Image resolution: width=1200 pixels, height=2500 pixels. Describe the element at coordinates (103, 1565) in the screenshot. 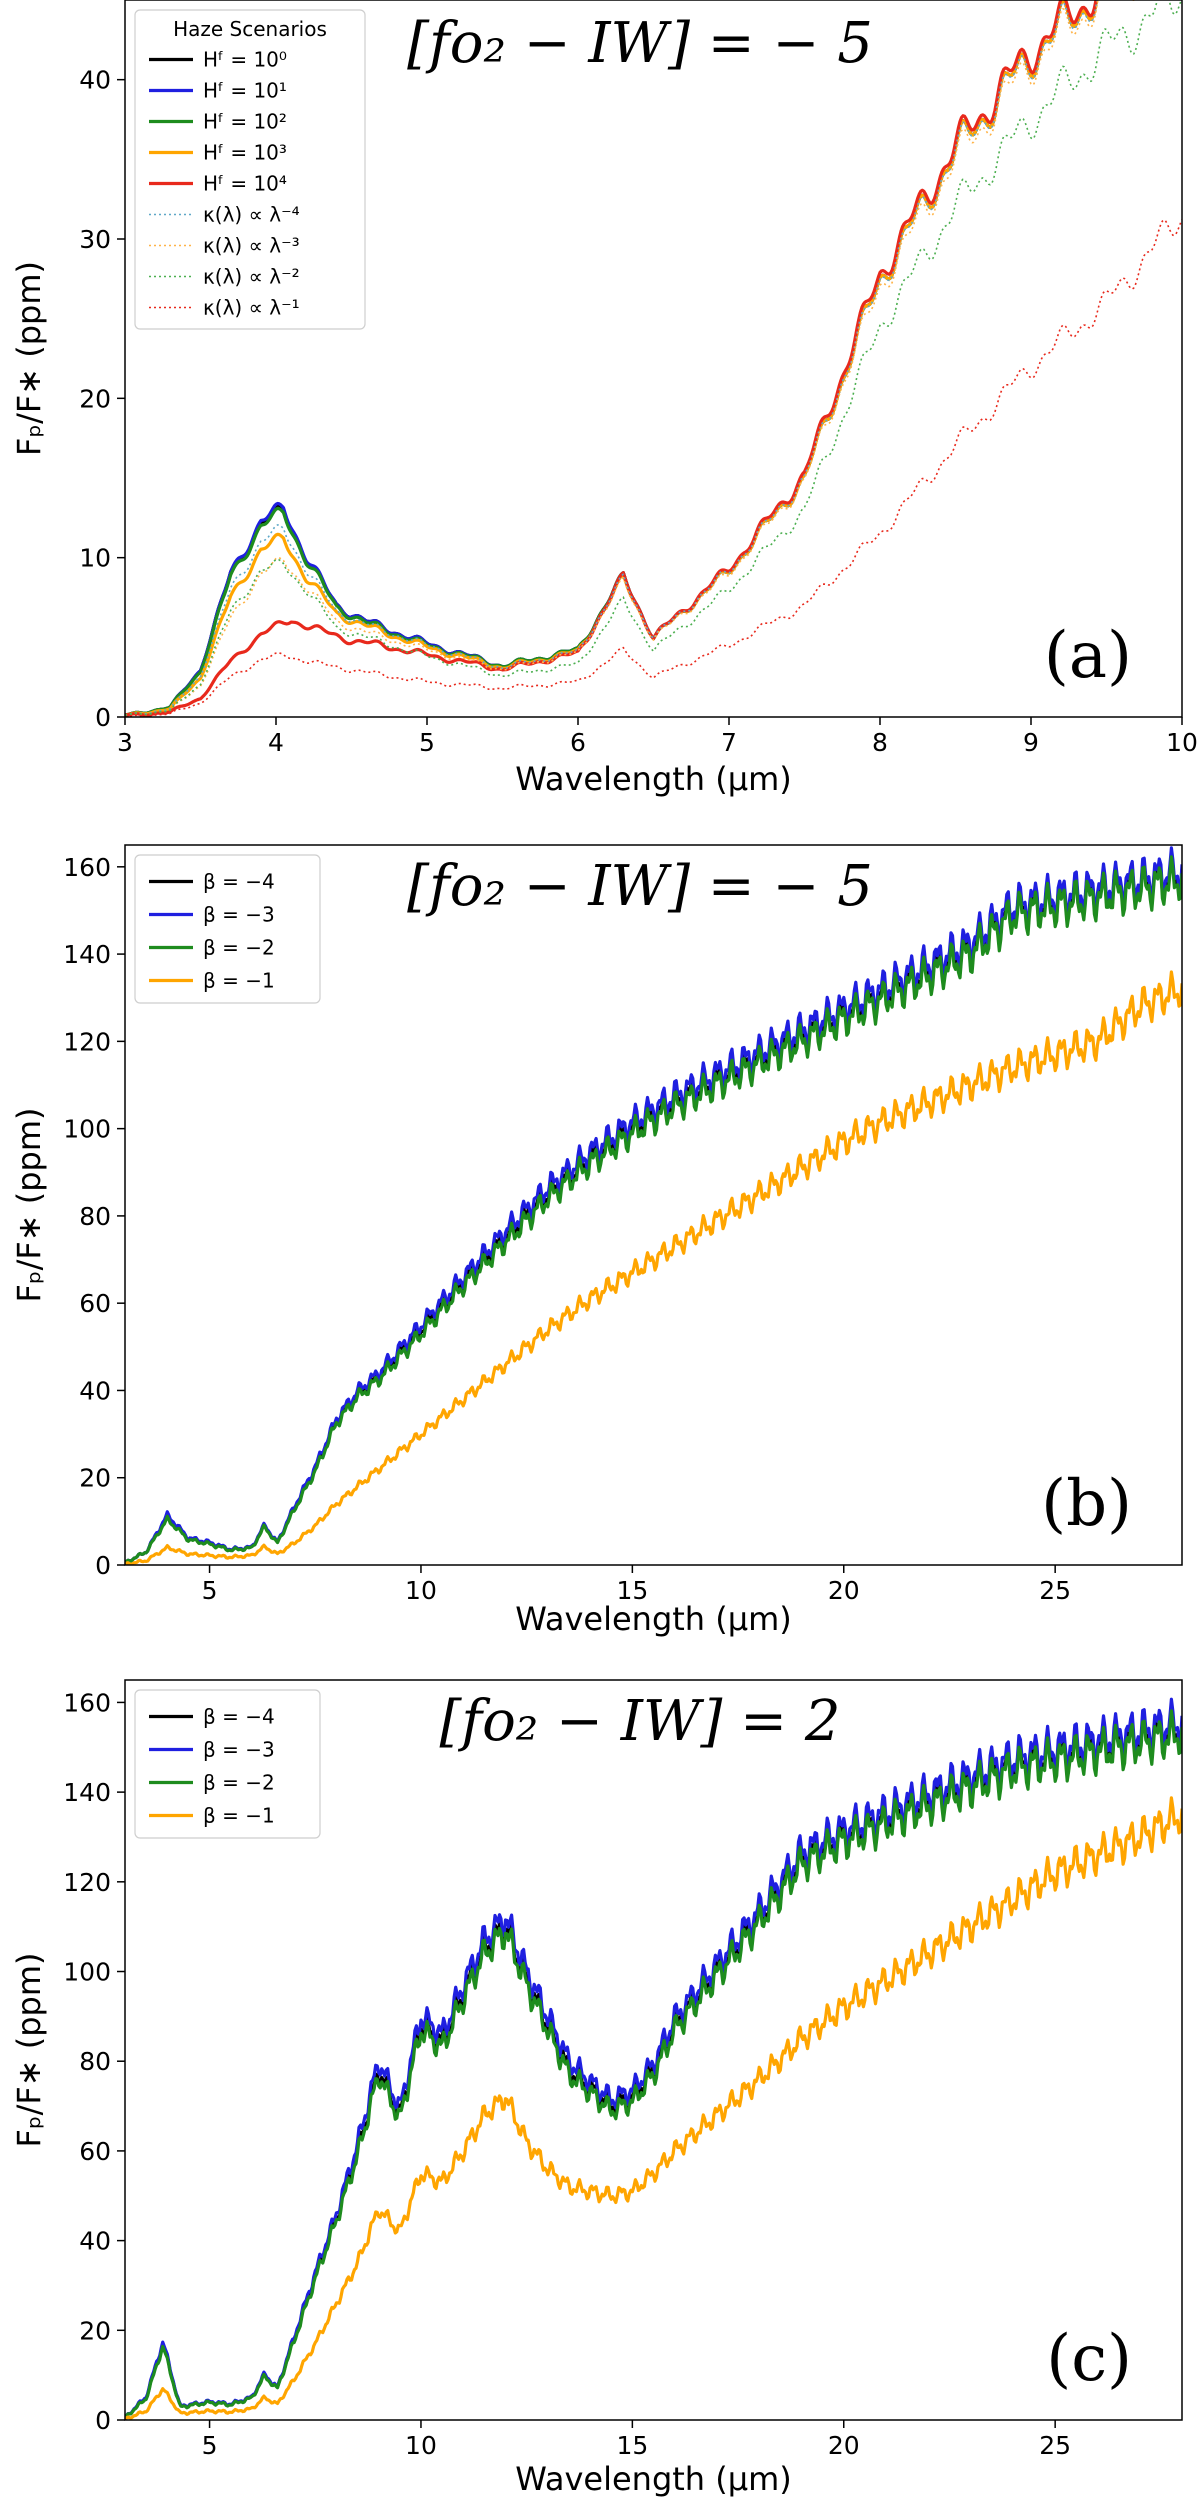

I see `y-tick-label-b-0: 0` at that location.